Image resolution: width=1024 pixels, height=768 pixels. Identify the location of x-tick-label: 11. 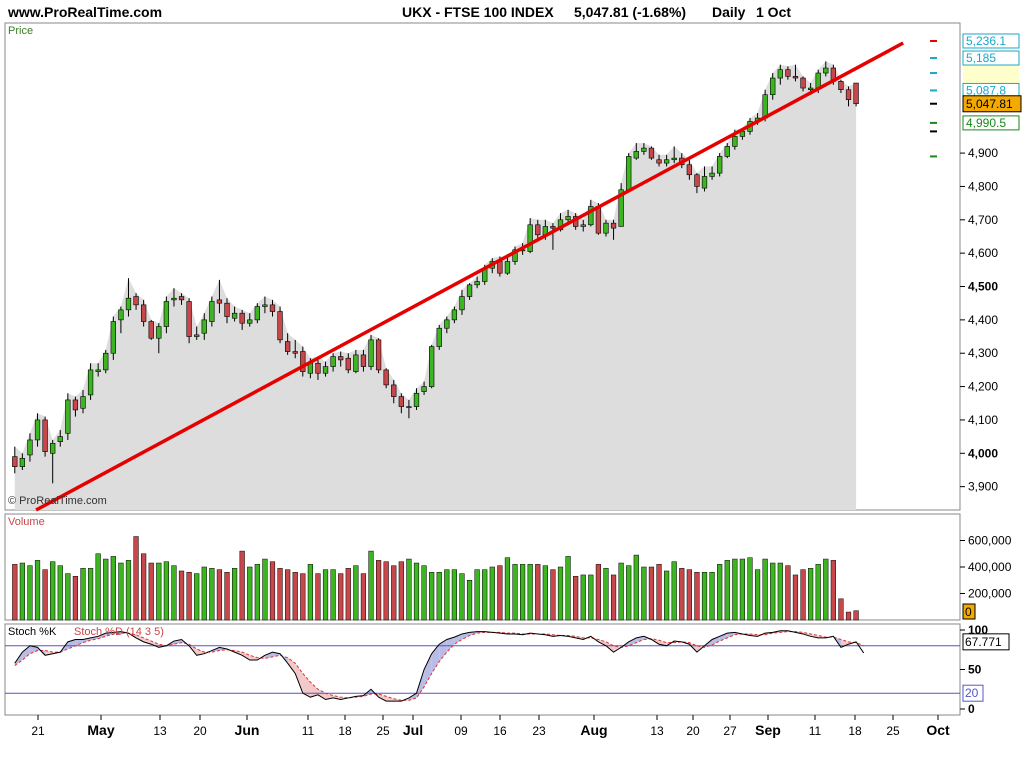
(308, 731).